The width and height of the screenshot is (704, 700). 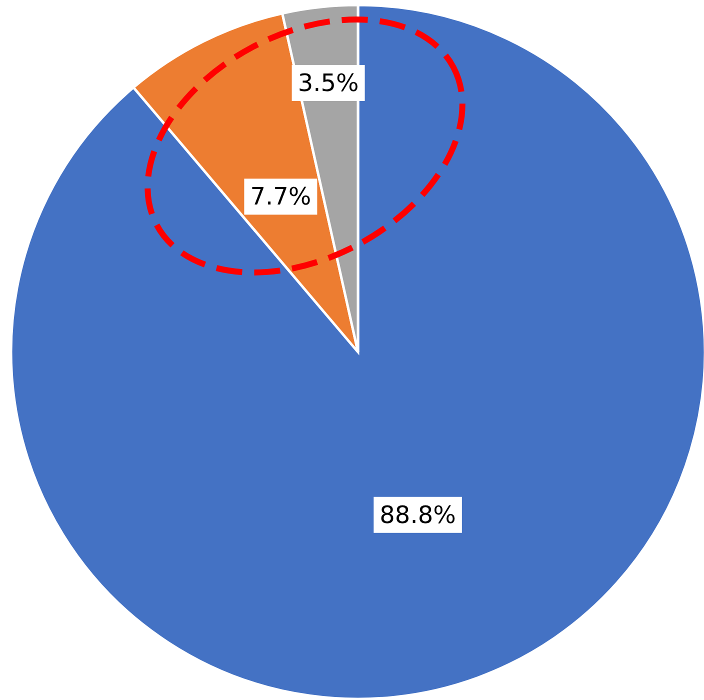 I want to click on data-label: 3.5%, so click(x=328, y=82).